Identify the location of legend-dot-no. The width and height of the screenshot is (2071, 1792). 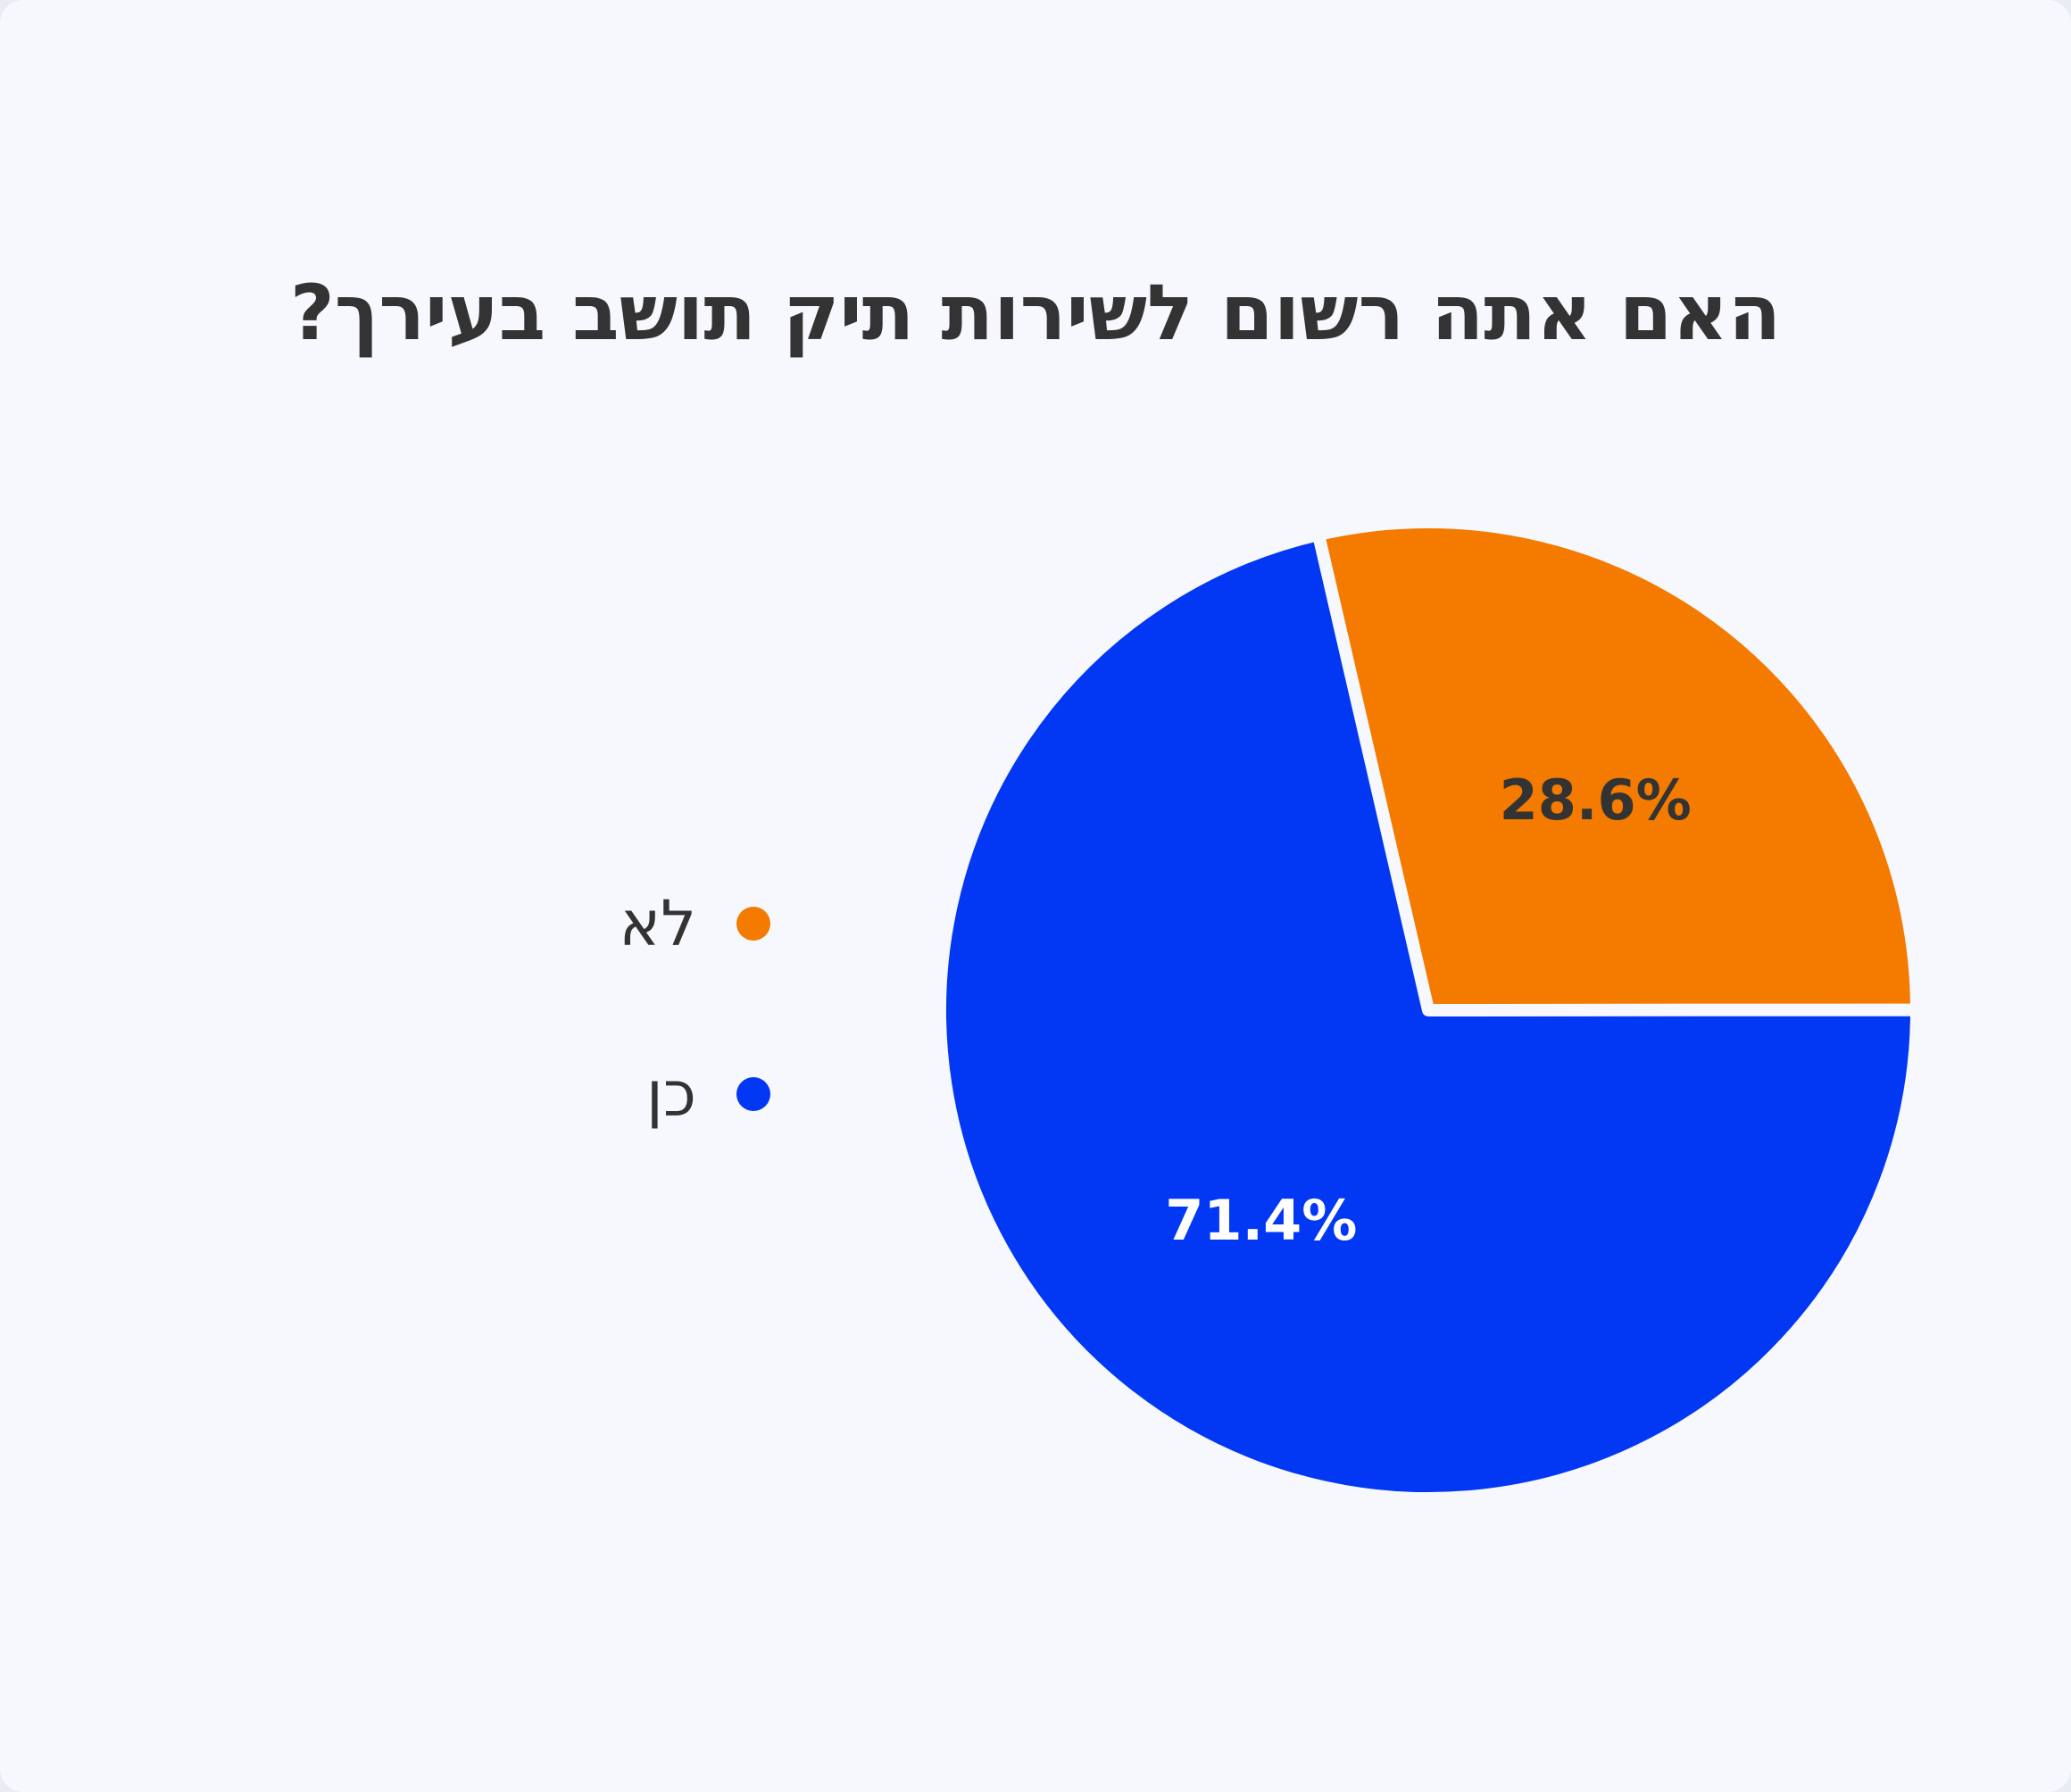
(753, 924).